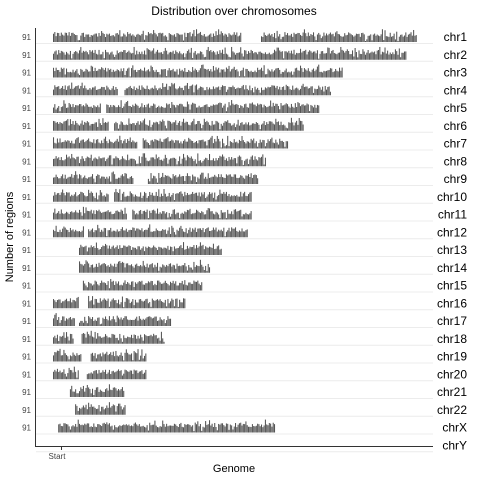 Image resolution: width=480 pixels, height=480 pixels. Describe the element at coordinates (456, 55) in the screenshot. I see `panel-label-chr2: chr2` at that location.